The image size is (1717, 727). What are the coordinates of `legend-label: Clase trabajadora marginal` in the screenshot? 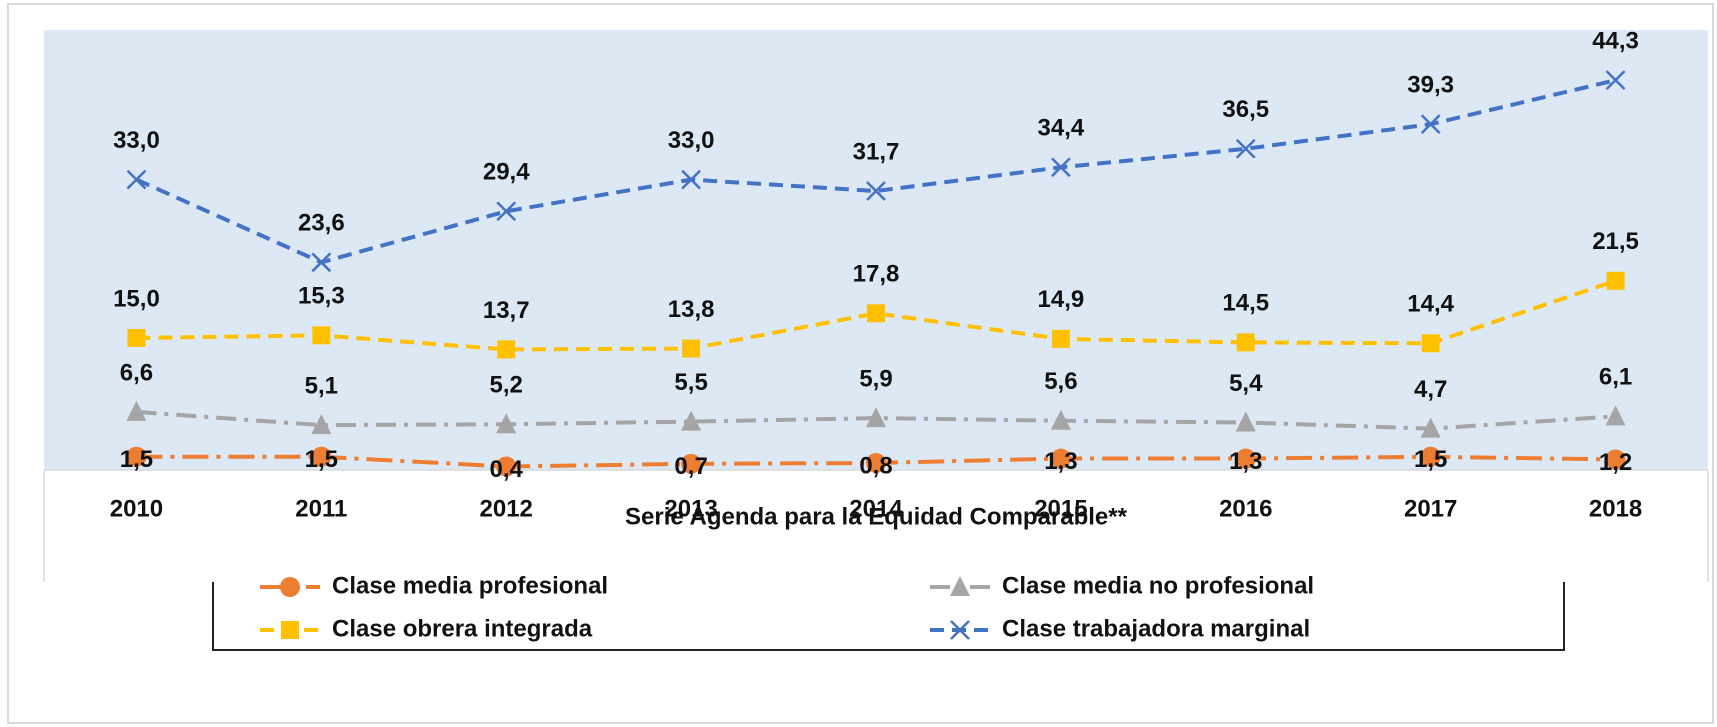 It's located at (1156, 628).